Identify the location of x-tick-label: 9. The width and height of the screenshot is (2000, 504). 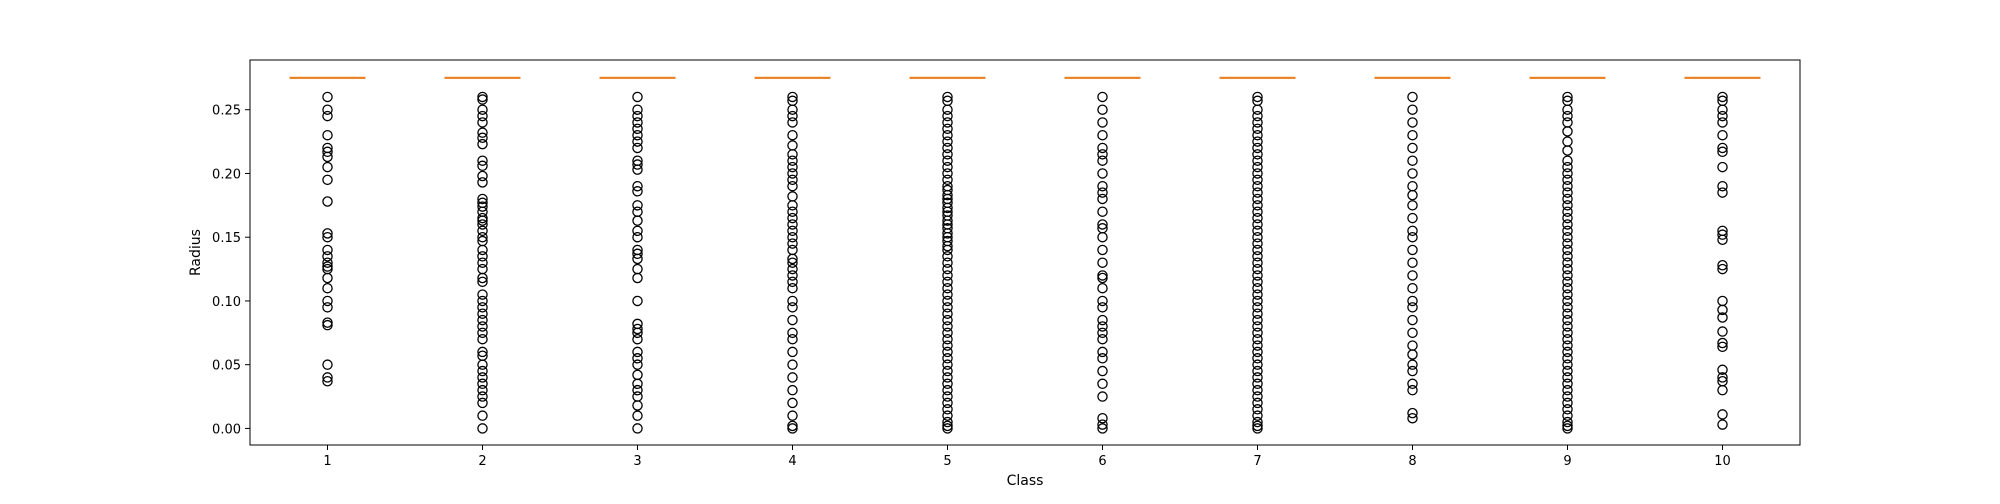
(1567, 461).